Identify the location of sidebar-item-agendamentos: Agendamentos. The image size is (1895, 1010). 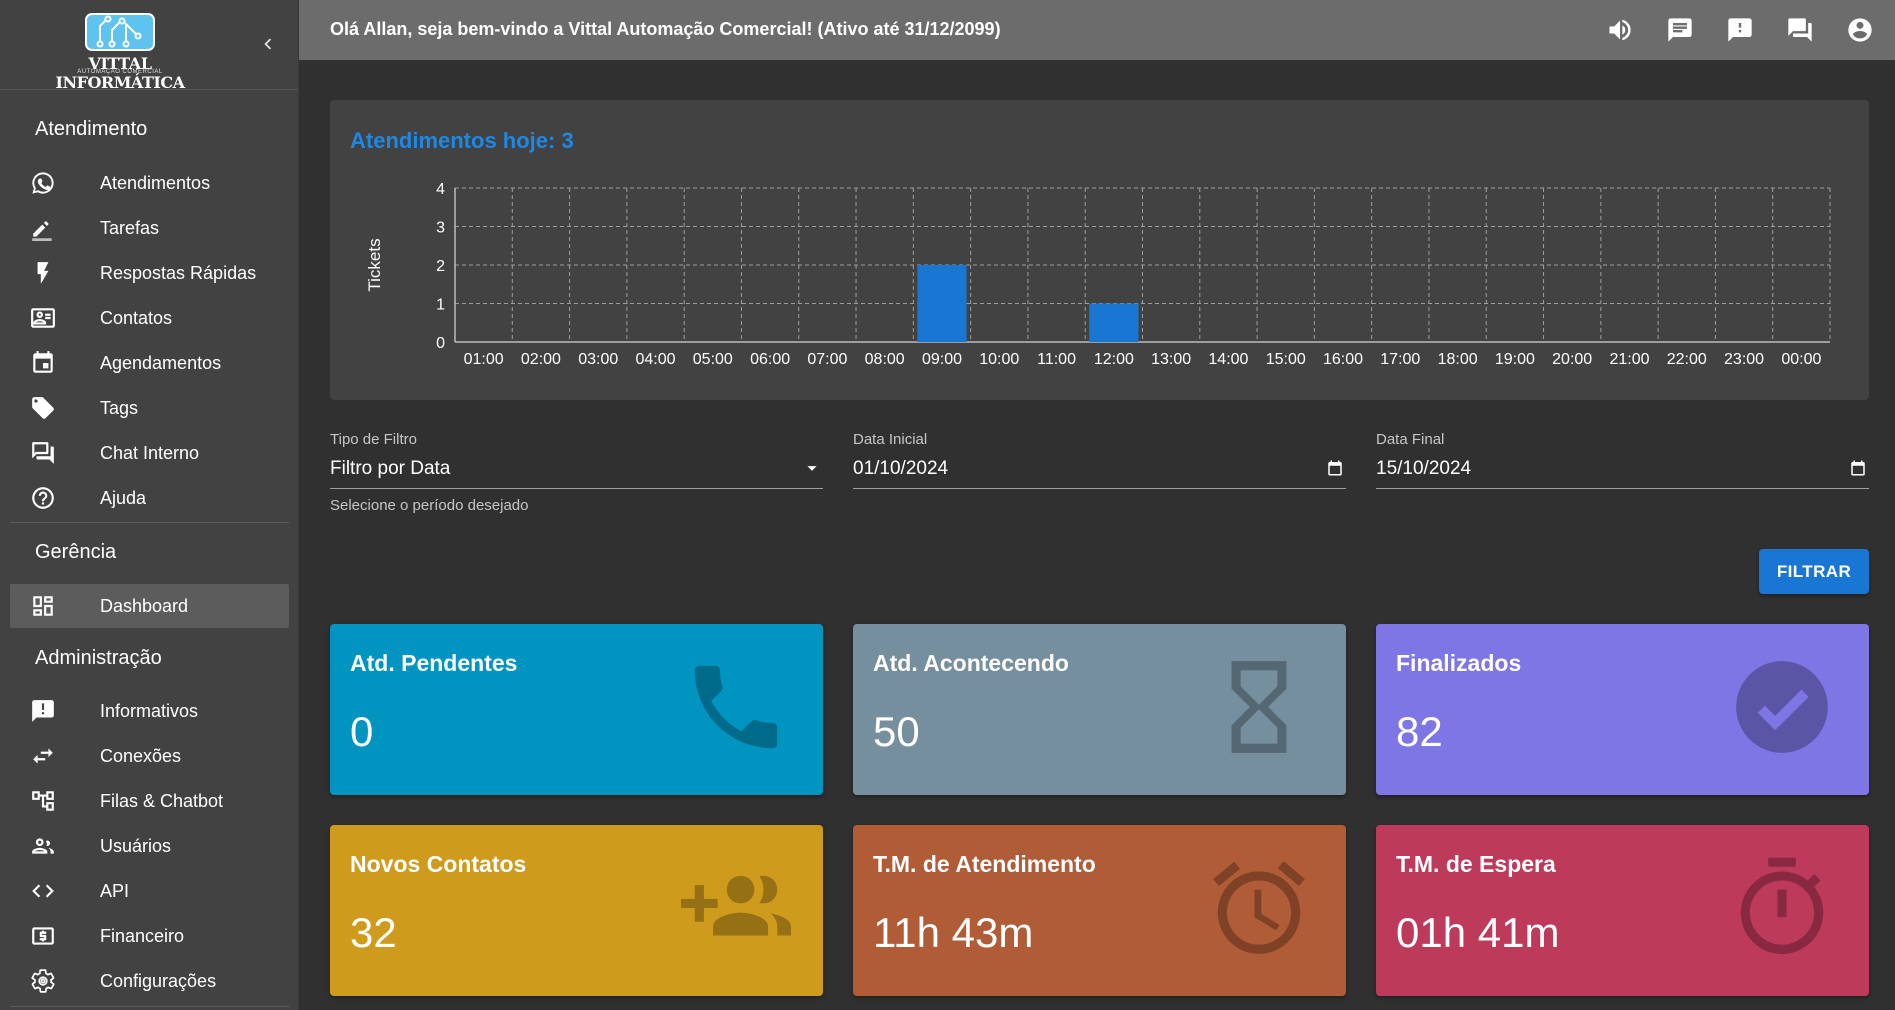
(149, 363).